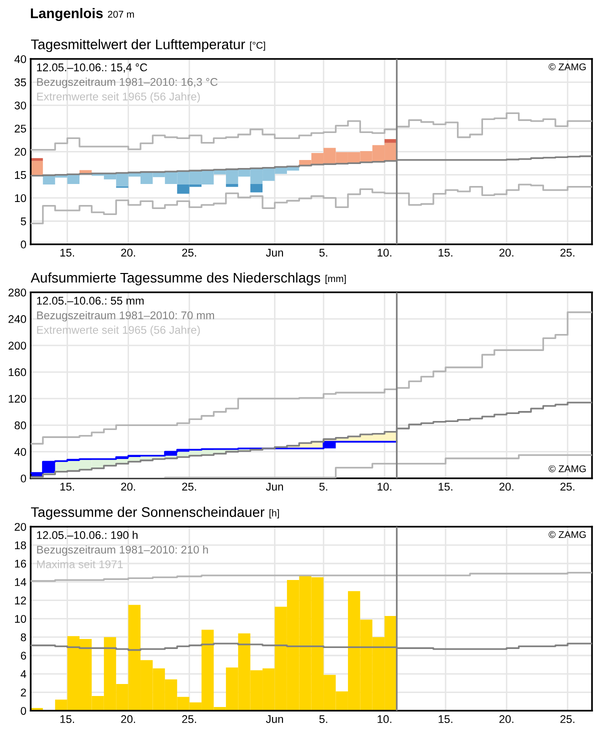  Describe the element at coordinates (87, 535) in the screenshot. I see `annotation: 12.05.–10.06.: 190 h` at that location.